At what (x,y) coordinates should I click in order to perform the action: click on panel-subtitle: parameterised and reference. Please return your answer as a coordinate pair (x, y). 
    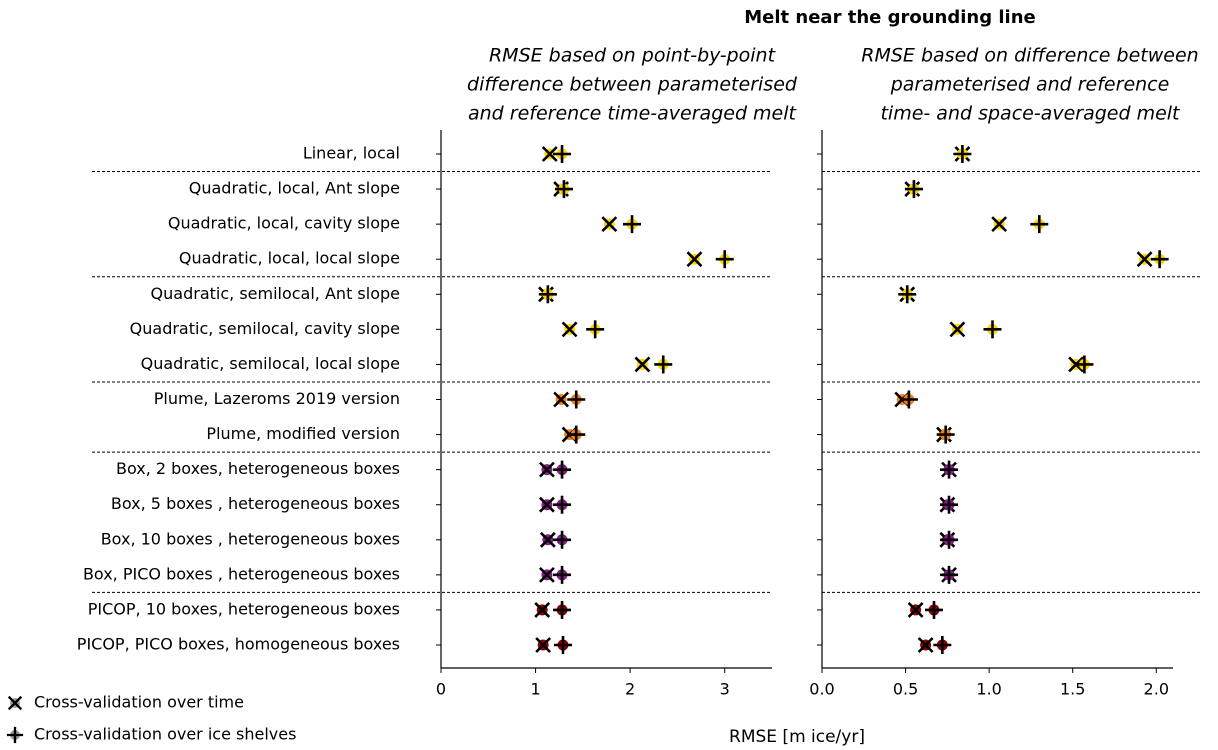
    Looking at the image, I should click on (1030, 85).